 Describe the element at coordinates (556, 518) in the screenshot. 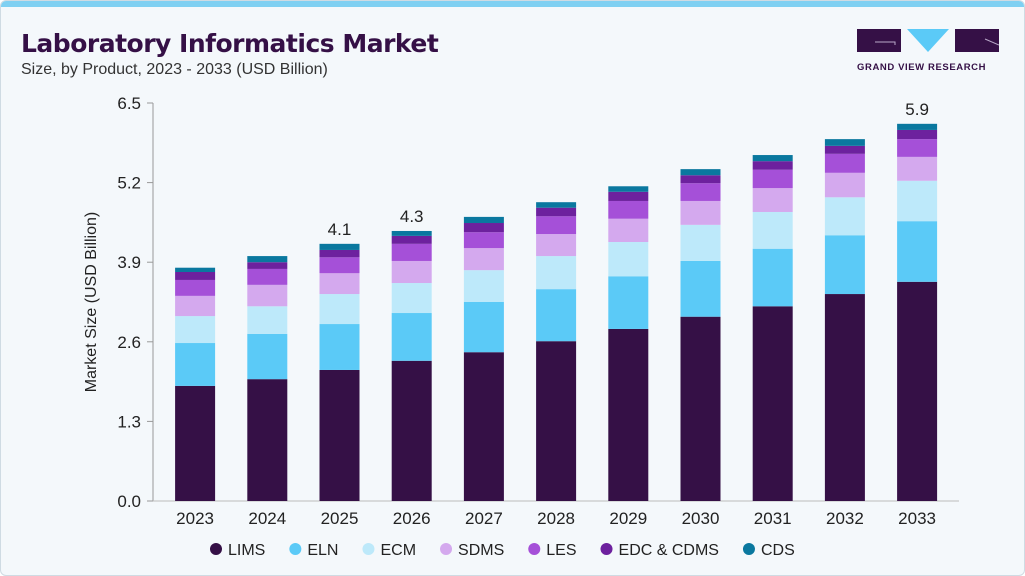

I see `x-tick-label: 2028` at that location.